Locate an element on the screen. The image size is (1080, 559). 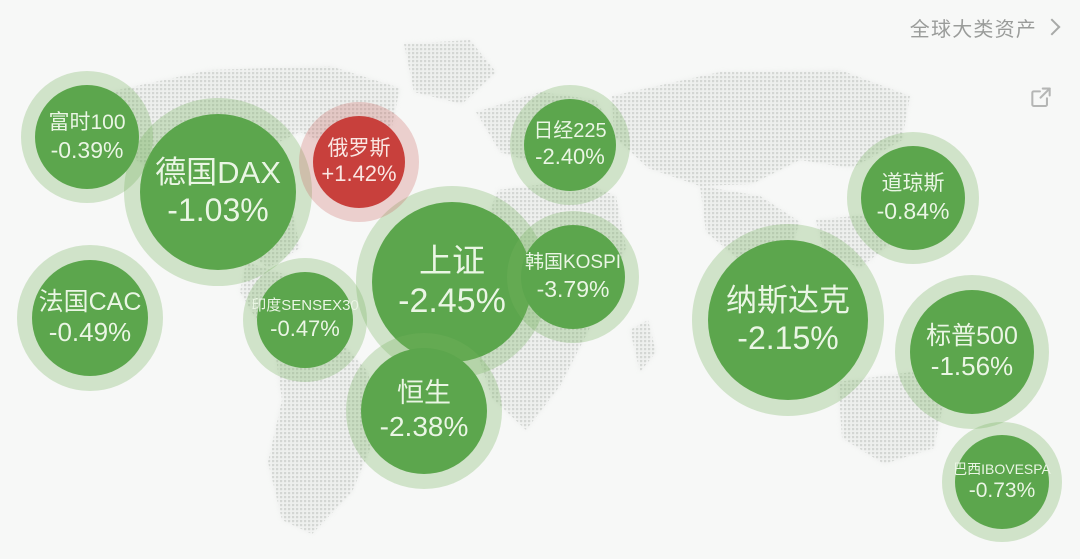
header-title: 全球大类资产 is located at coordinates (973, 29).